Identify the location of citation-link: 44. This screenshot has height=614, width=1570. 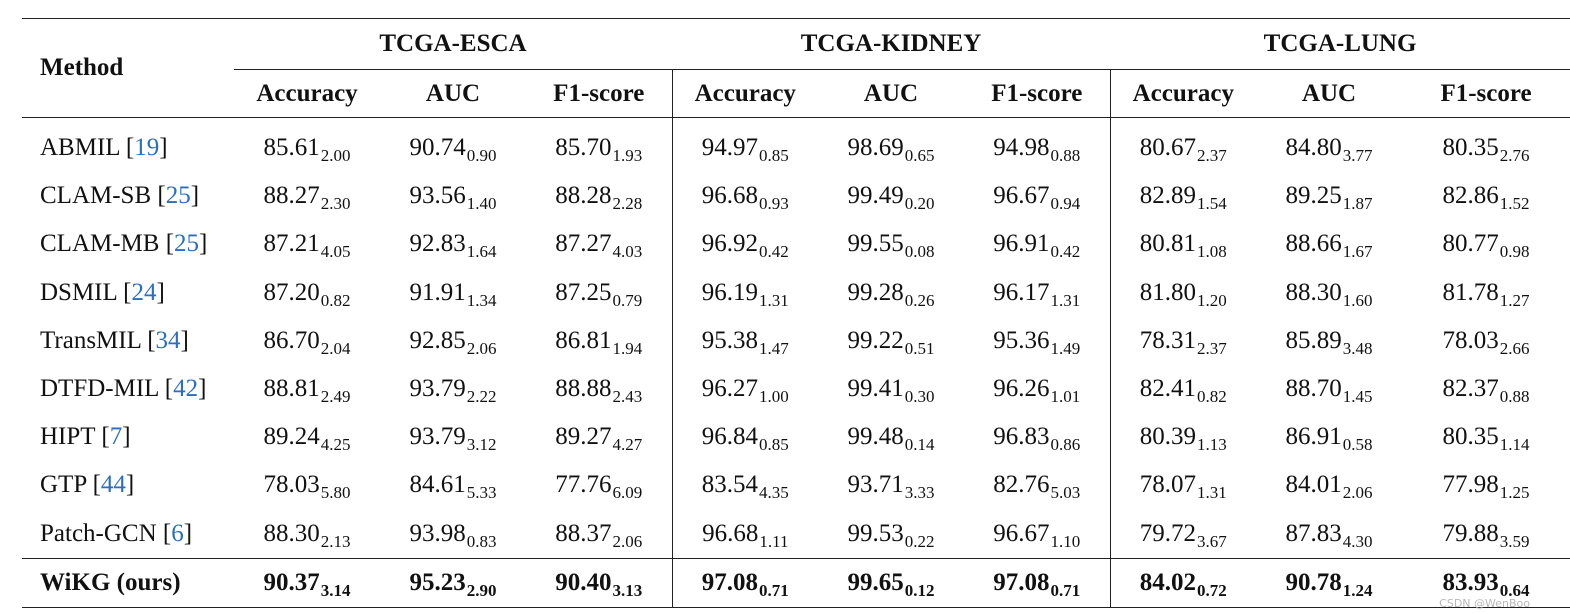
(113, 485).